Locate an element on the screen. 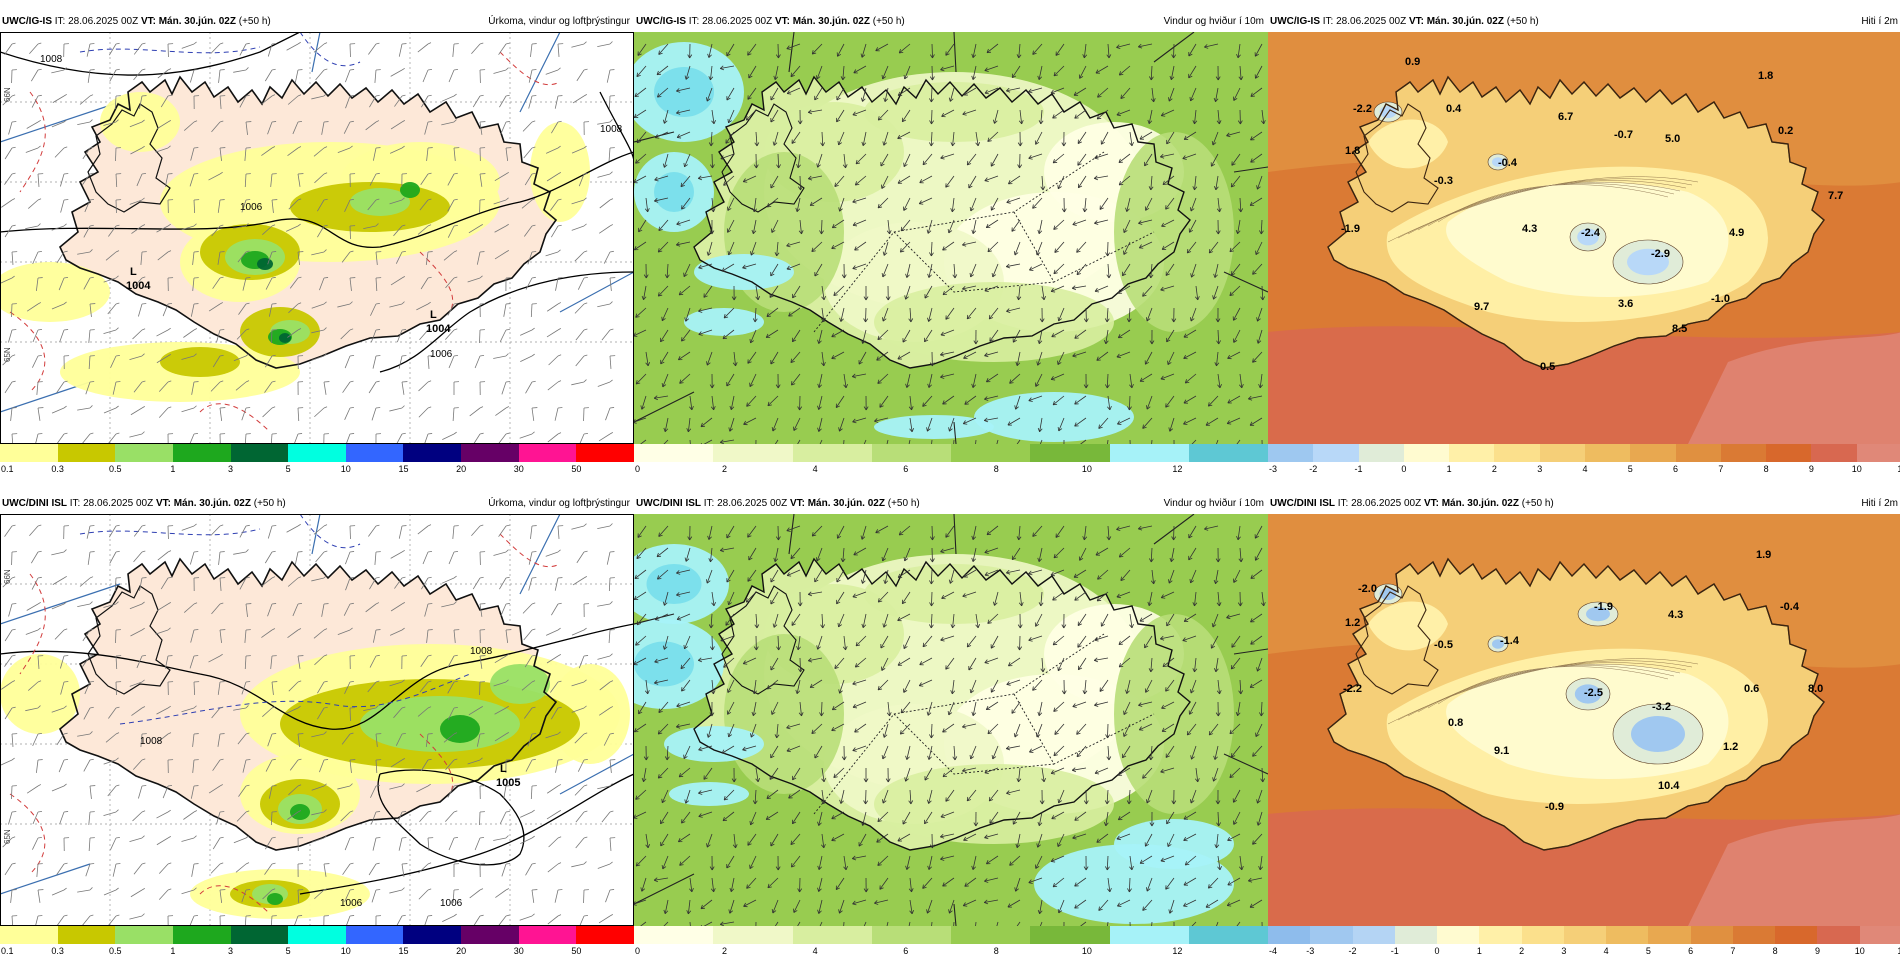 This screenshot has height=958, width=1900. temperature-value: -3.2 is located at coordinates (1661, 707).